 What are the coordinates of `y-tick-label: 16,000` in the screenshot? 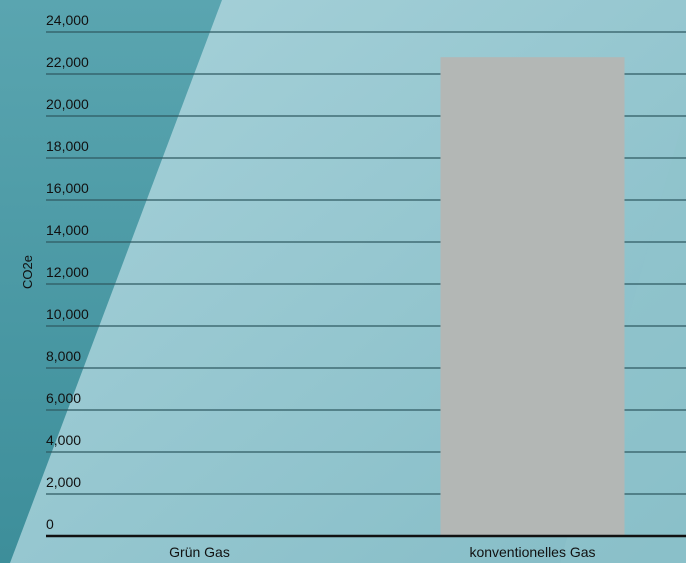 It's located at (67, 188).